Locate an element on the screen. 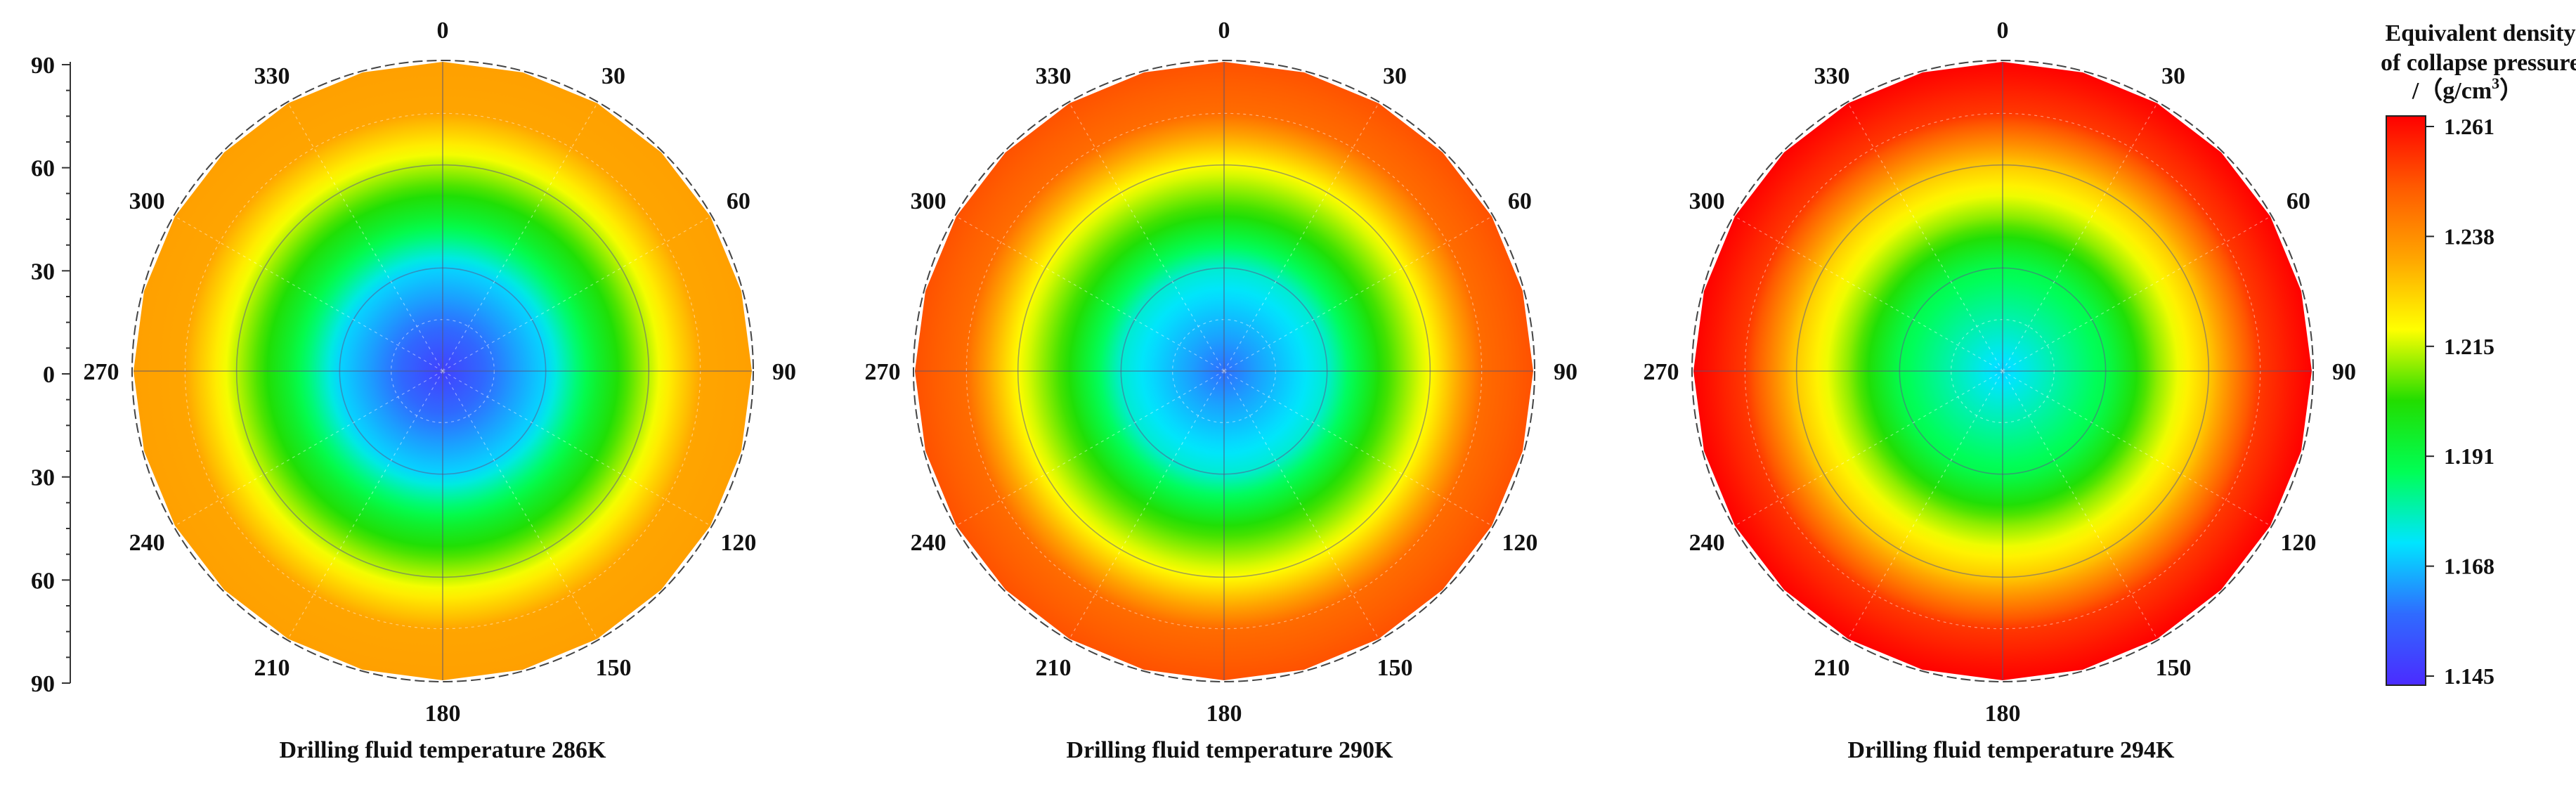 The image size is (2576, 785). colorbar-tick-label: 1.191 is located at coordinates (2469, 456).